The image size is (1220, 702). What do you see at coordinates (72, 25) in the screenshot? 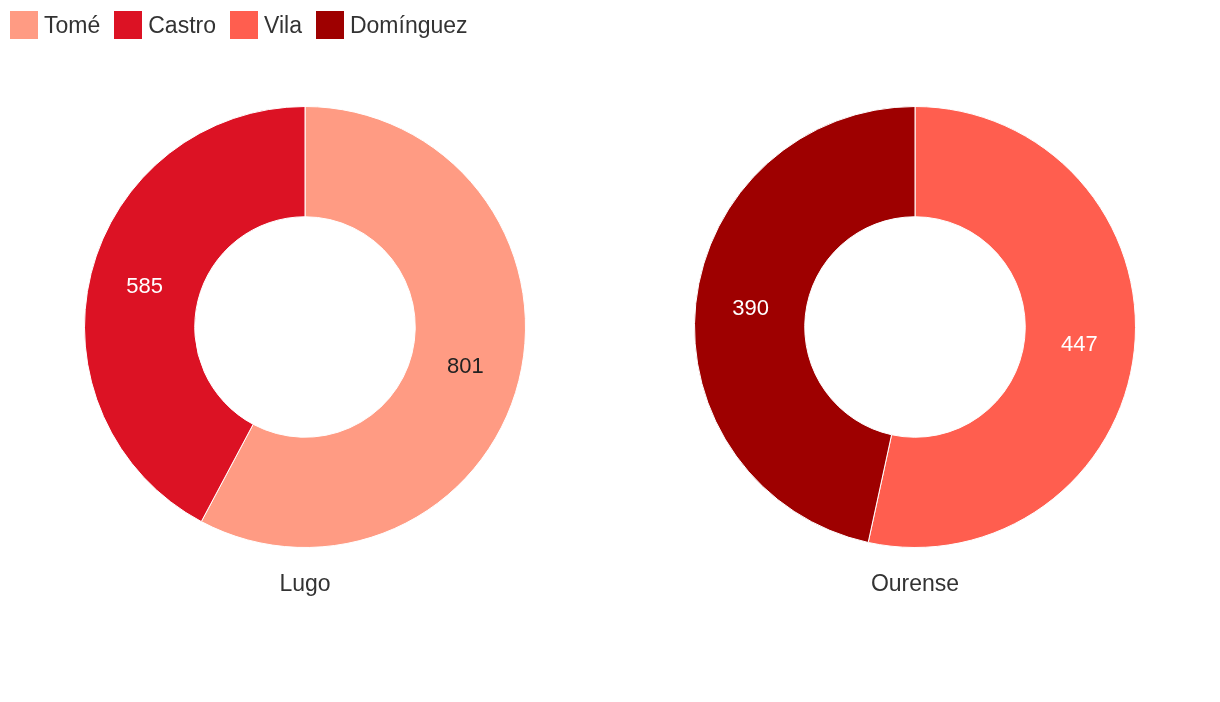
I see `legend-label: Tomé` at bounding box center [72, 25].